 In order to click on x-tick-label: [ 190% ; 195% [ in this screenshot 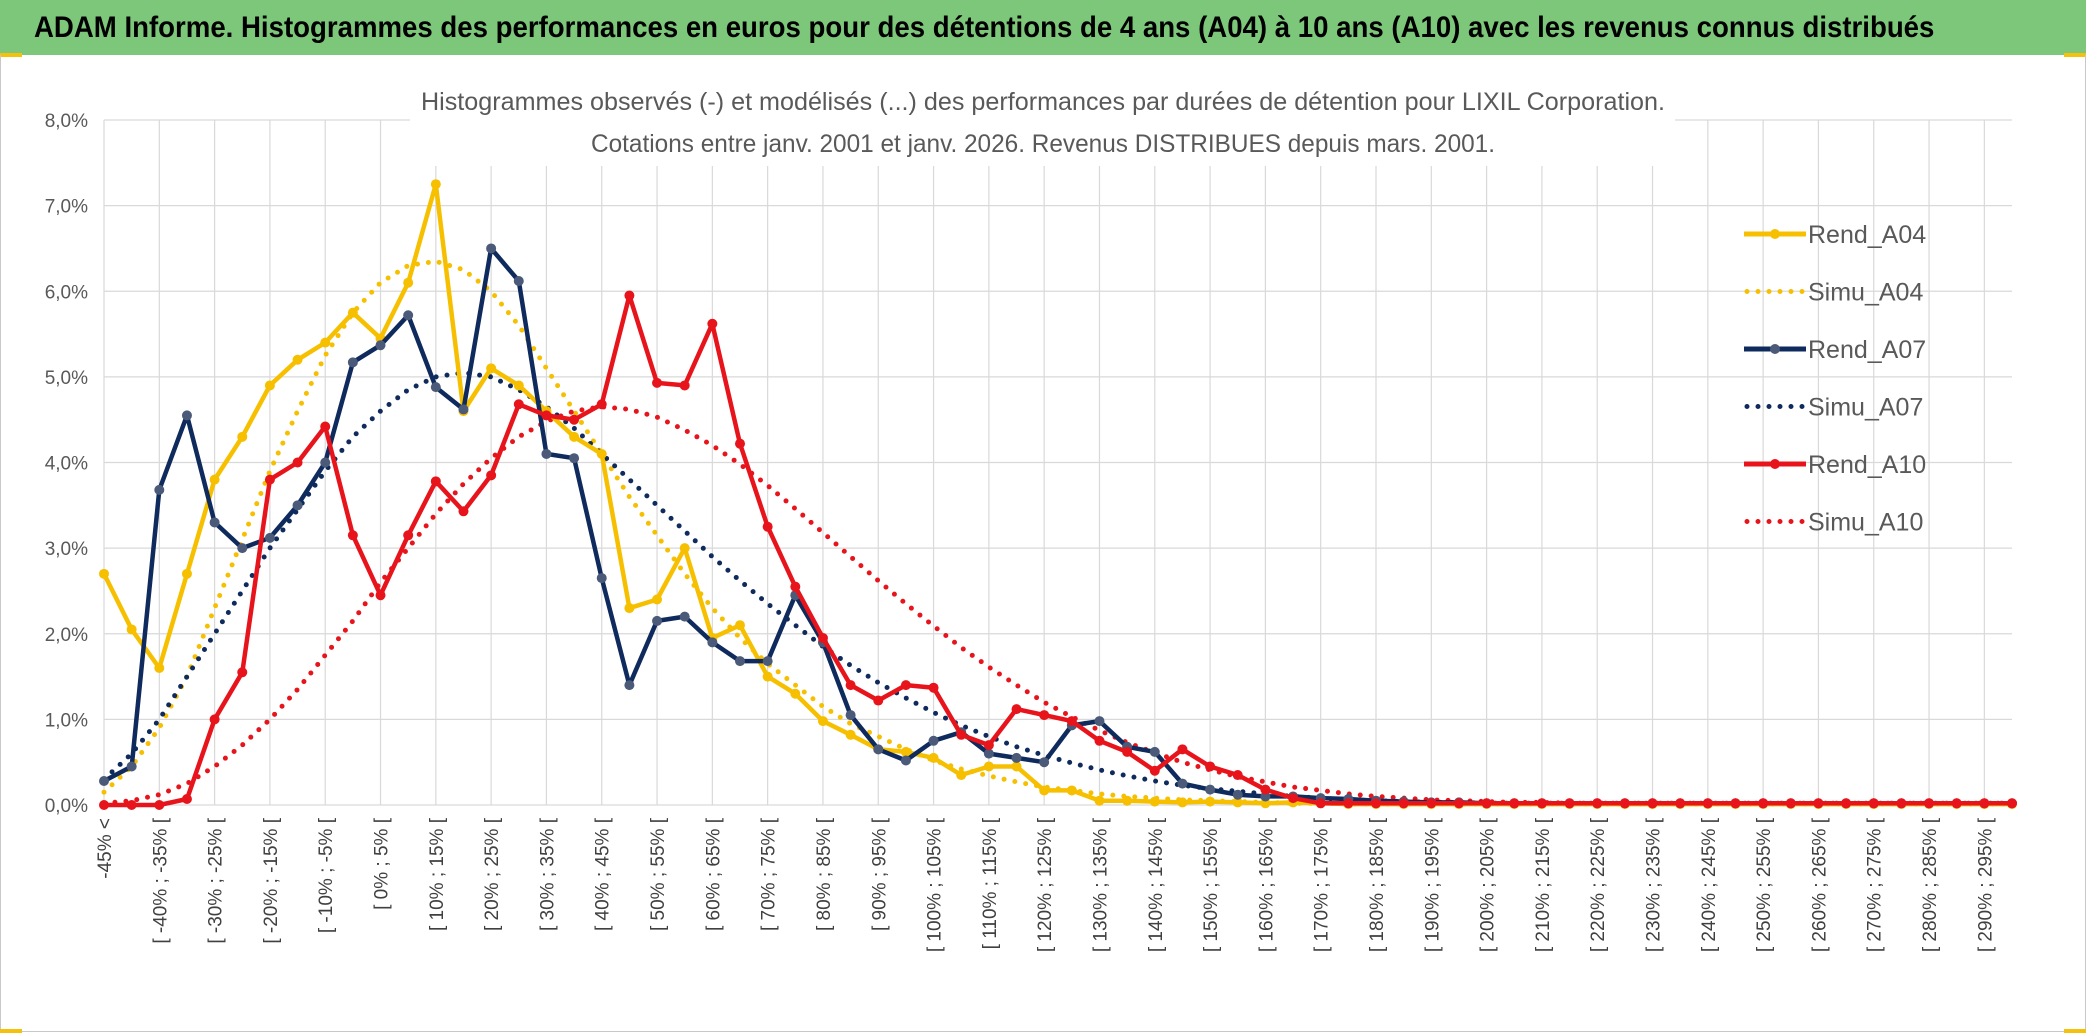, I will do `click(1432, 884)`.